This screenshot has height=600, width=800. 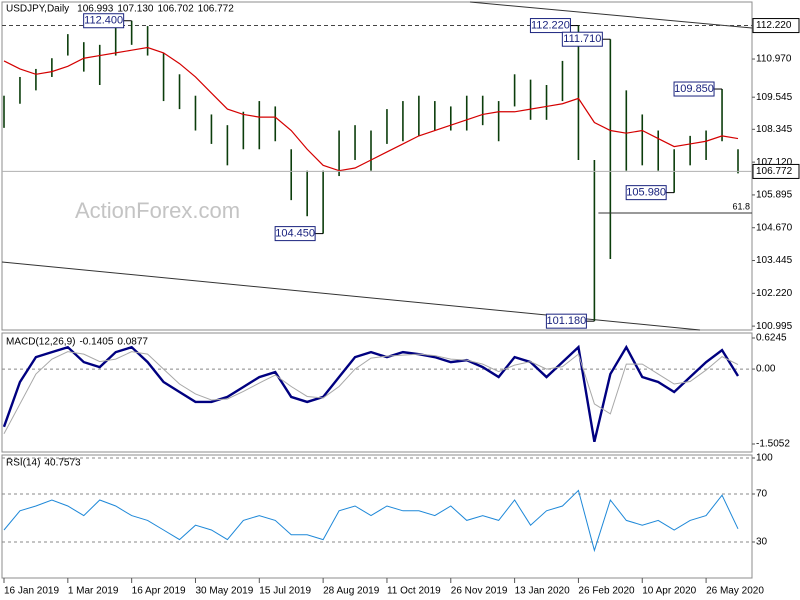 I want to click on y-tick-label: -1.5052, so click(x=773, y=444).